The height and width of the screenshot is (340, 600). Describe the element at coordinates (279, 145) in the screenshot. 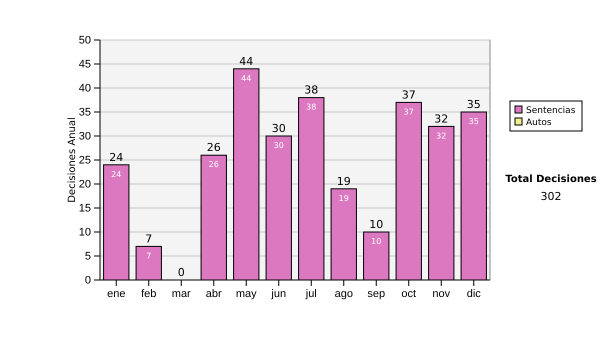

I see `data-label: 30` at that location.